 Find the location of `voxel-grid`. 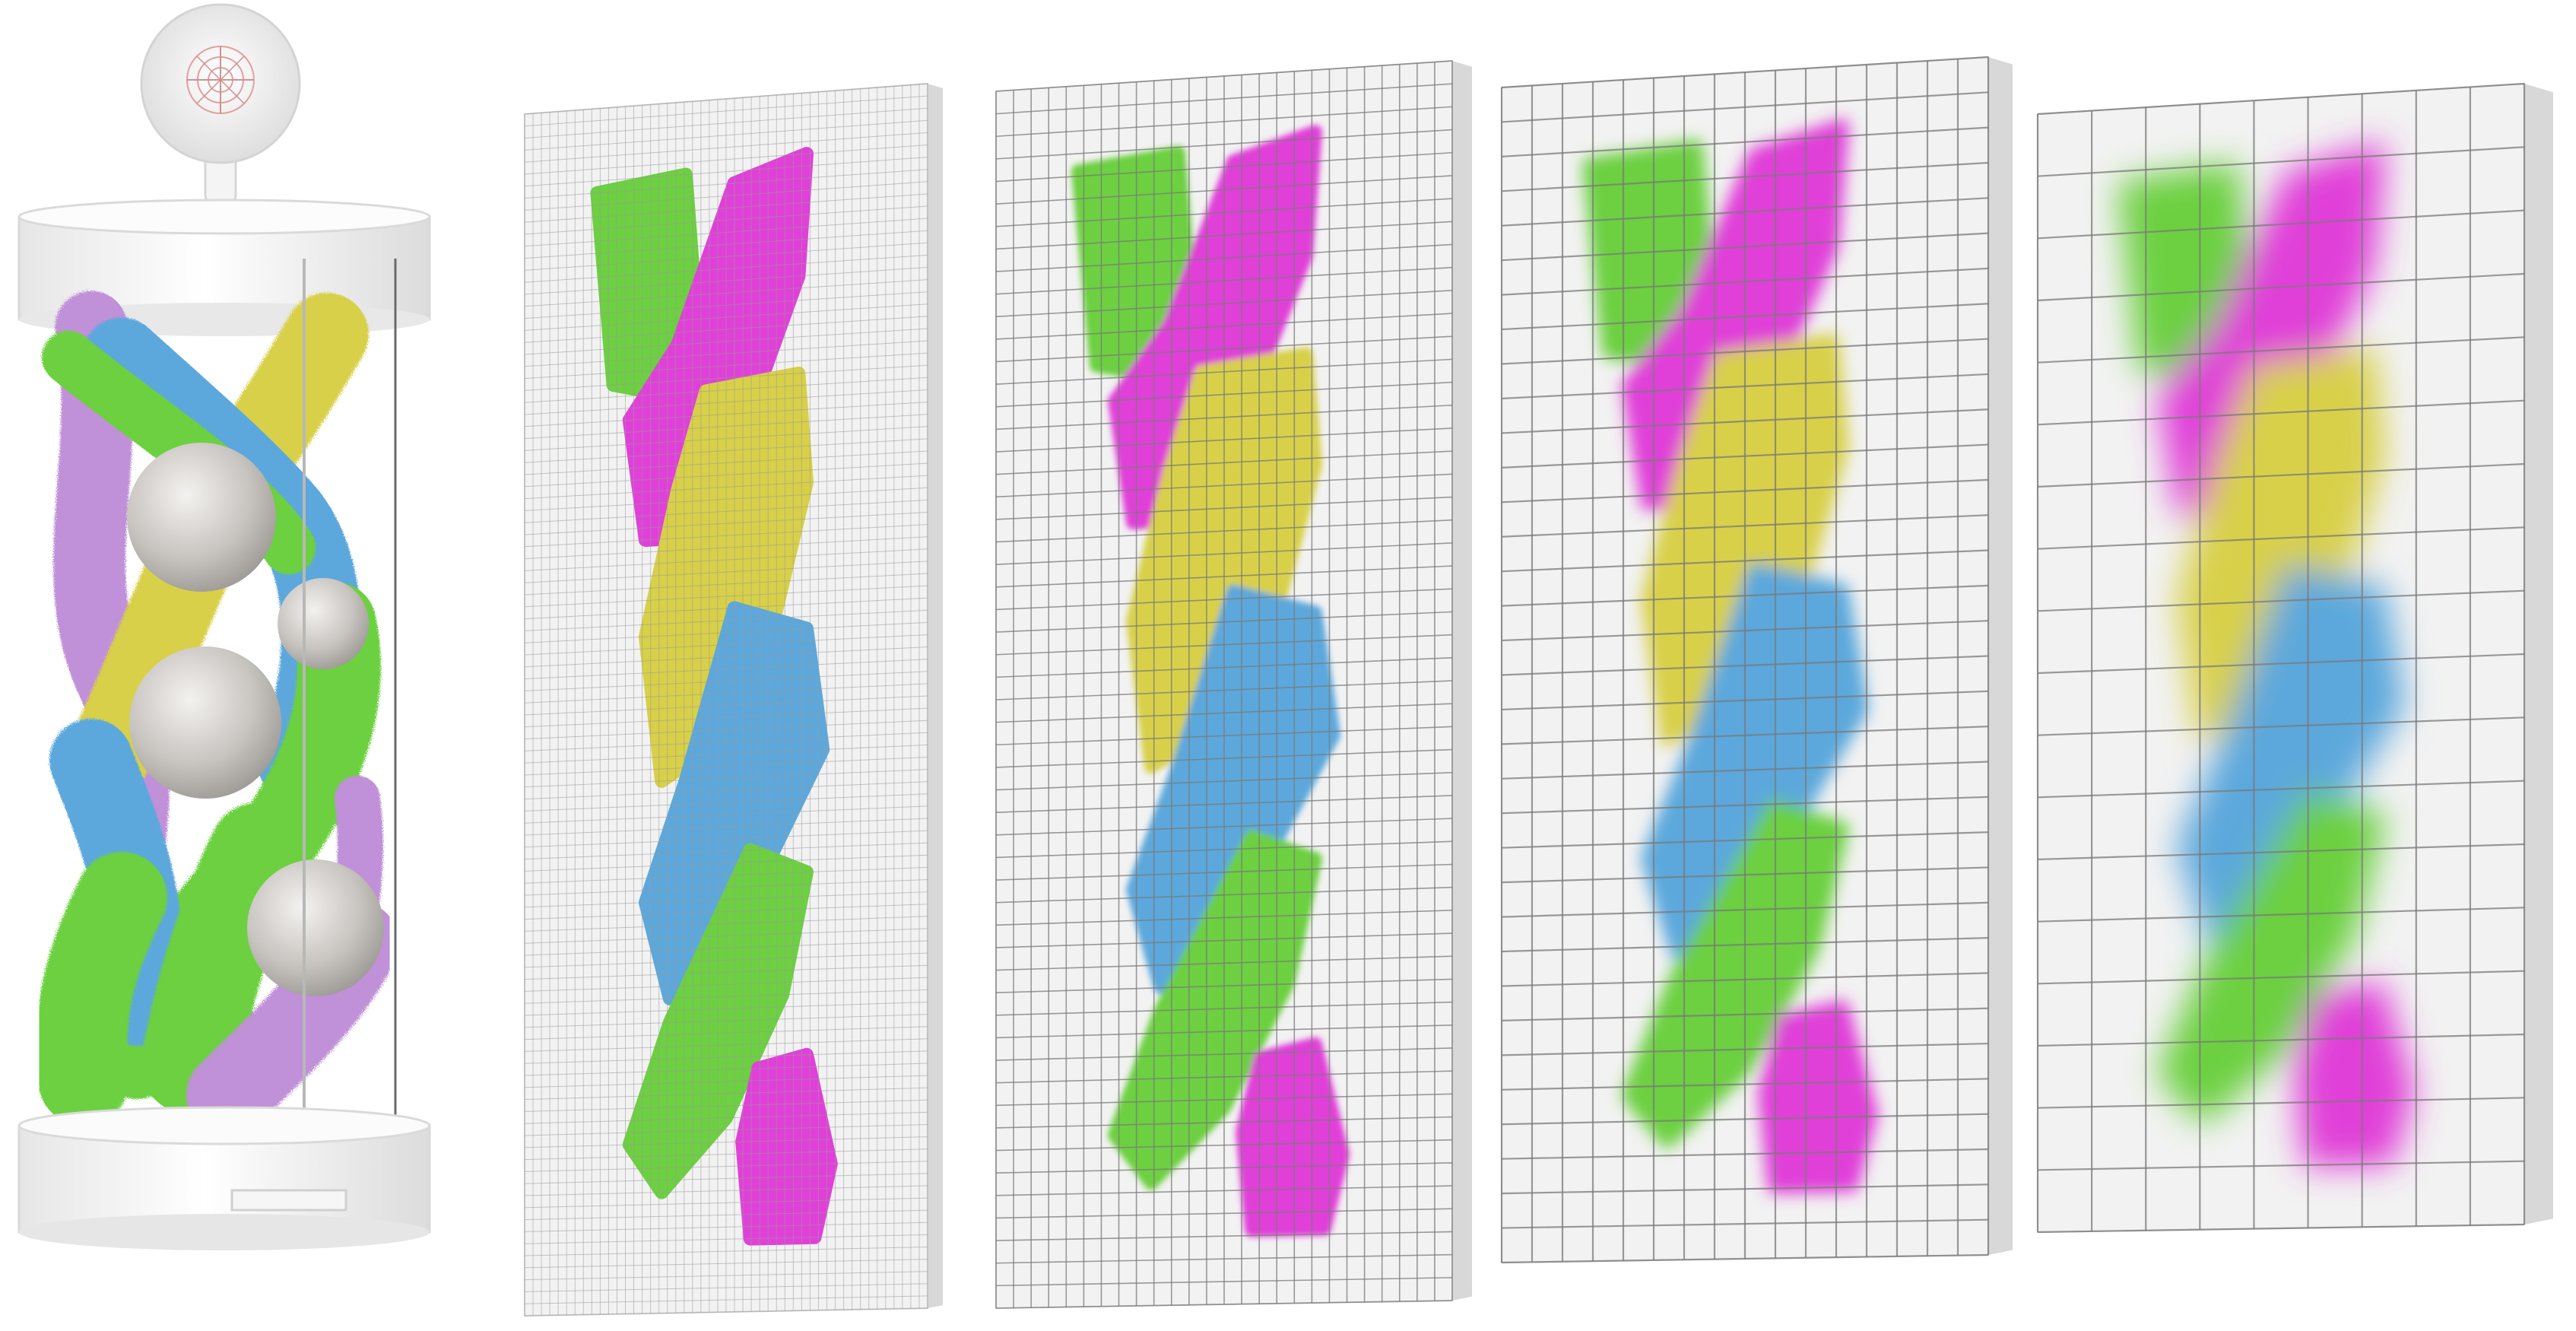

voxel-grid is located at coordinates (726, 700).